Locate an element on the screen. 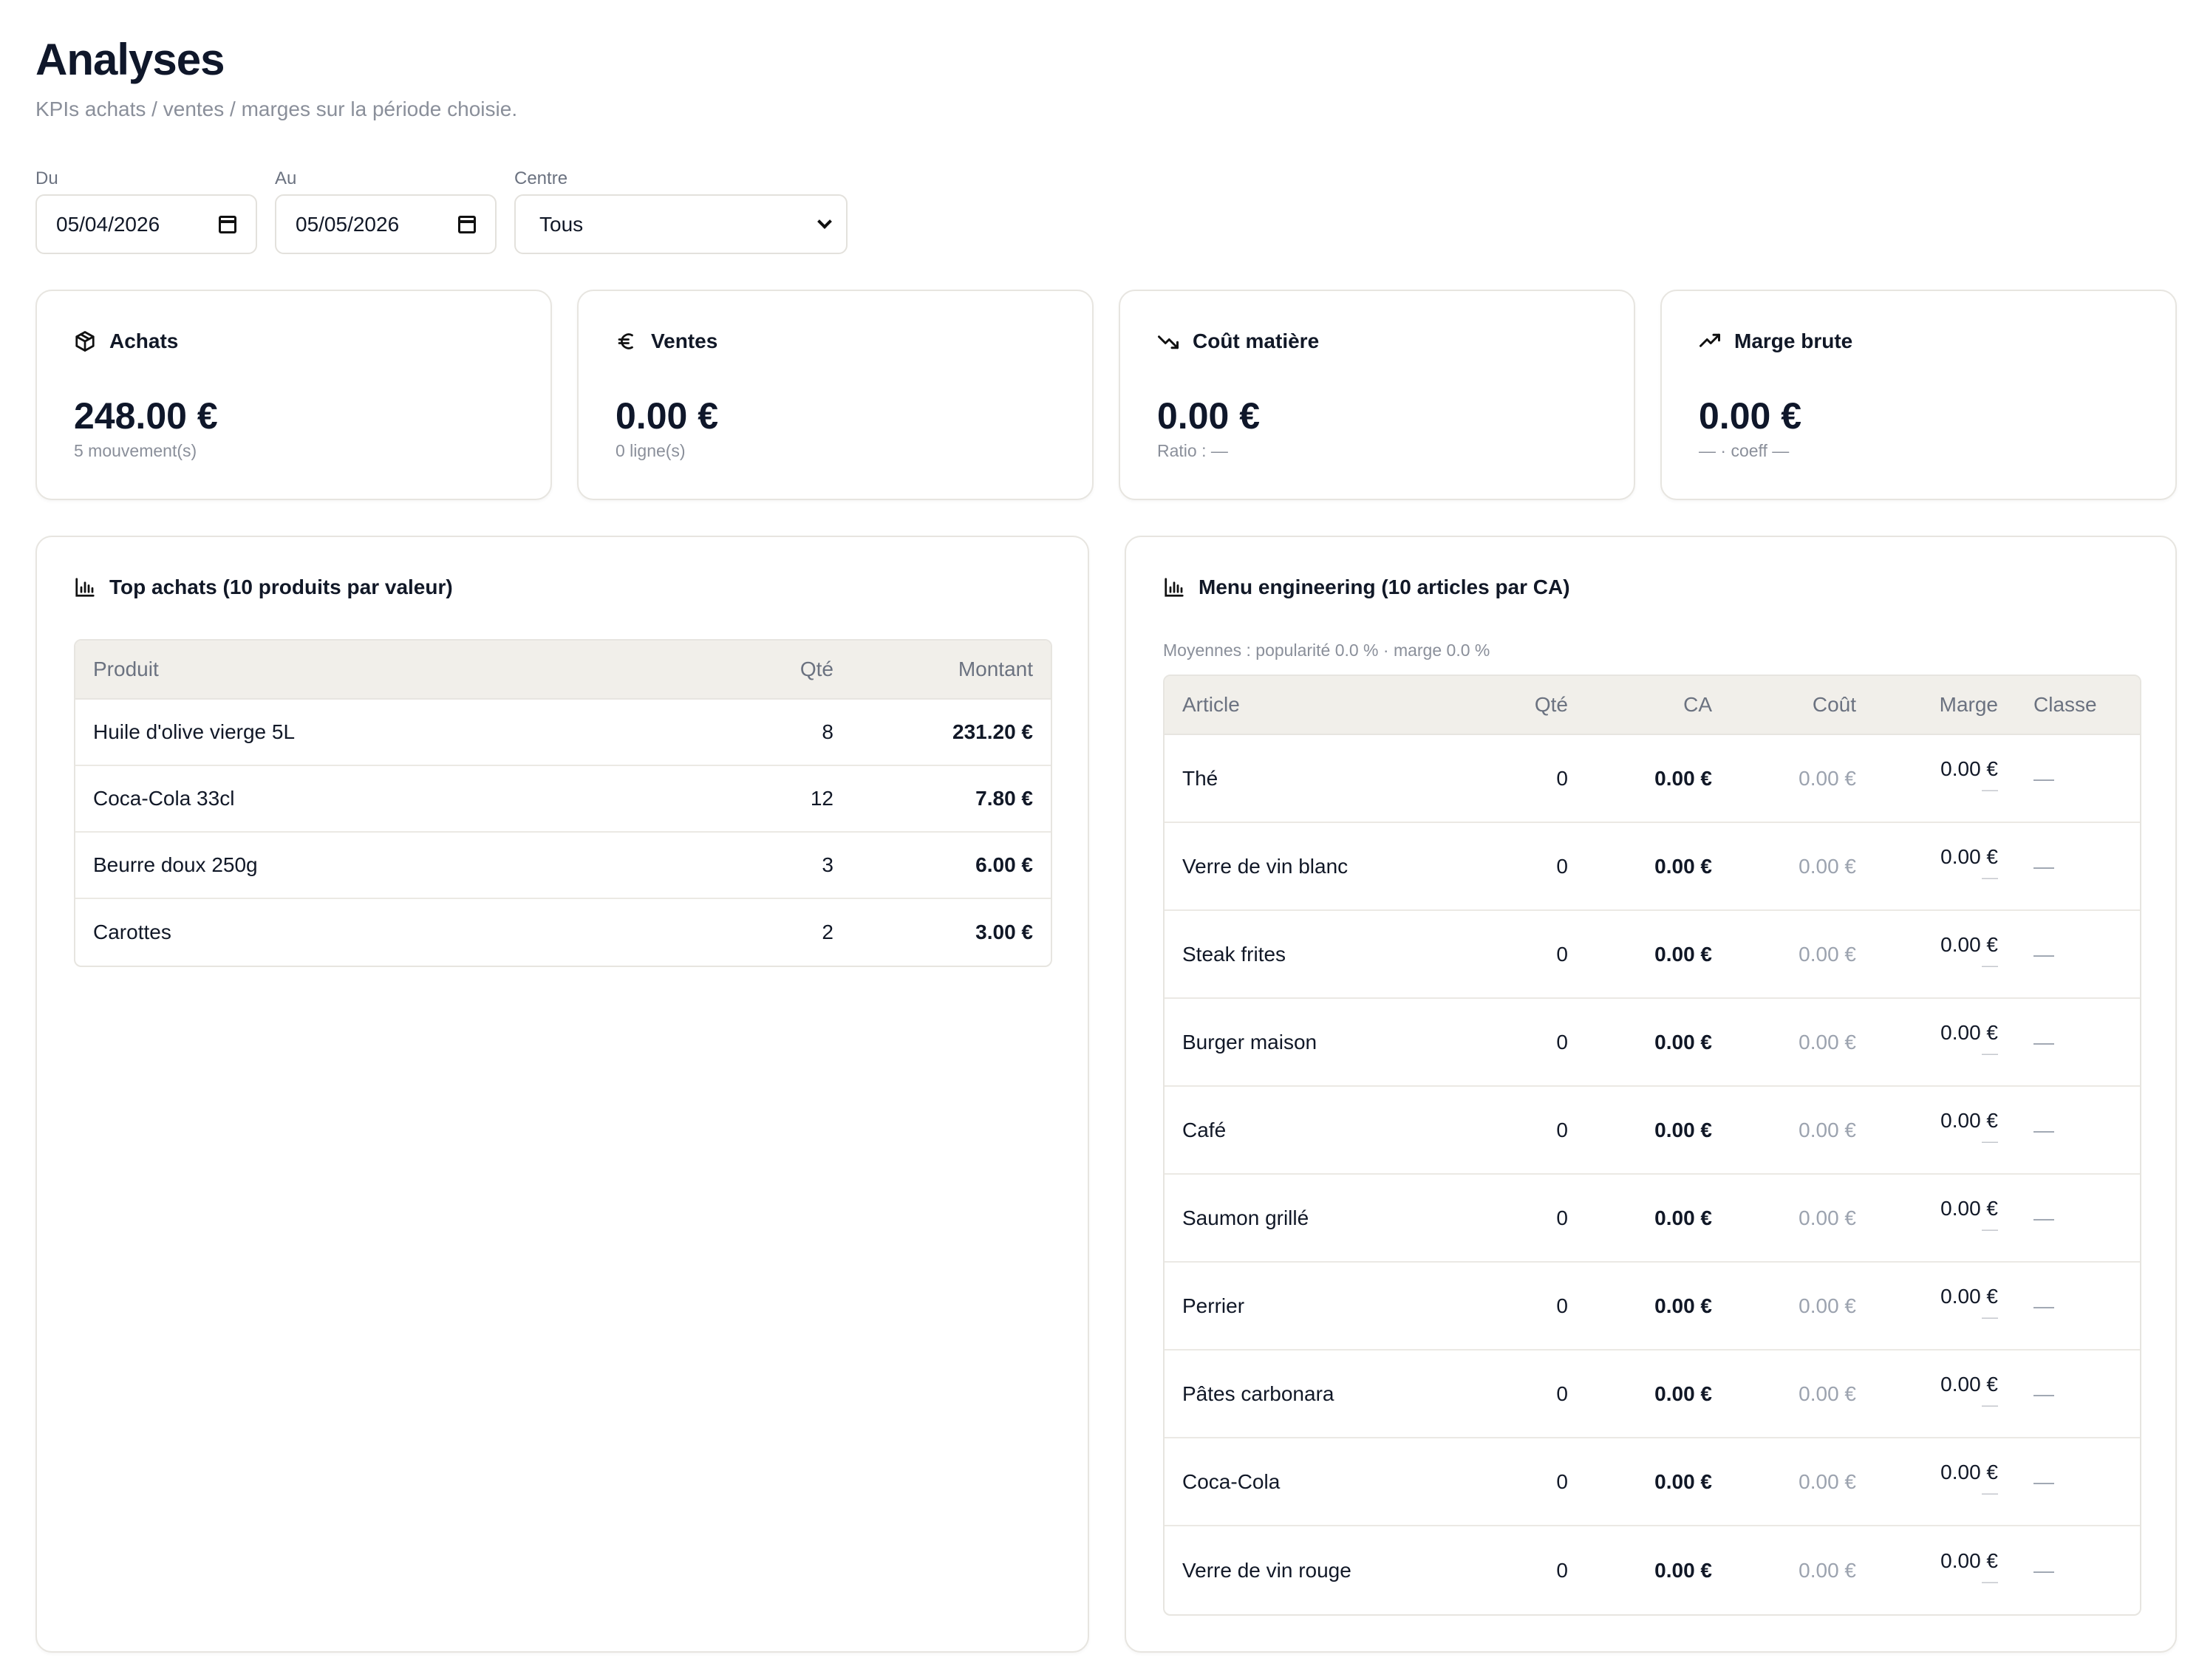  to-date-label: Au is located at coordinates (286, 178).